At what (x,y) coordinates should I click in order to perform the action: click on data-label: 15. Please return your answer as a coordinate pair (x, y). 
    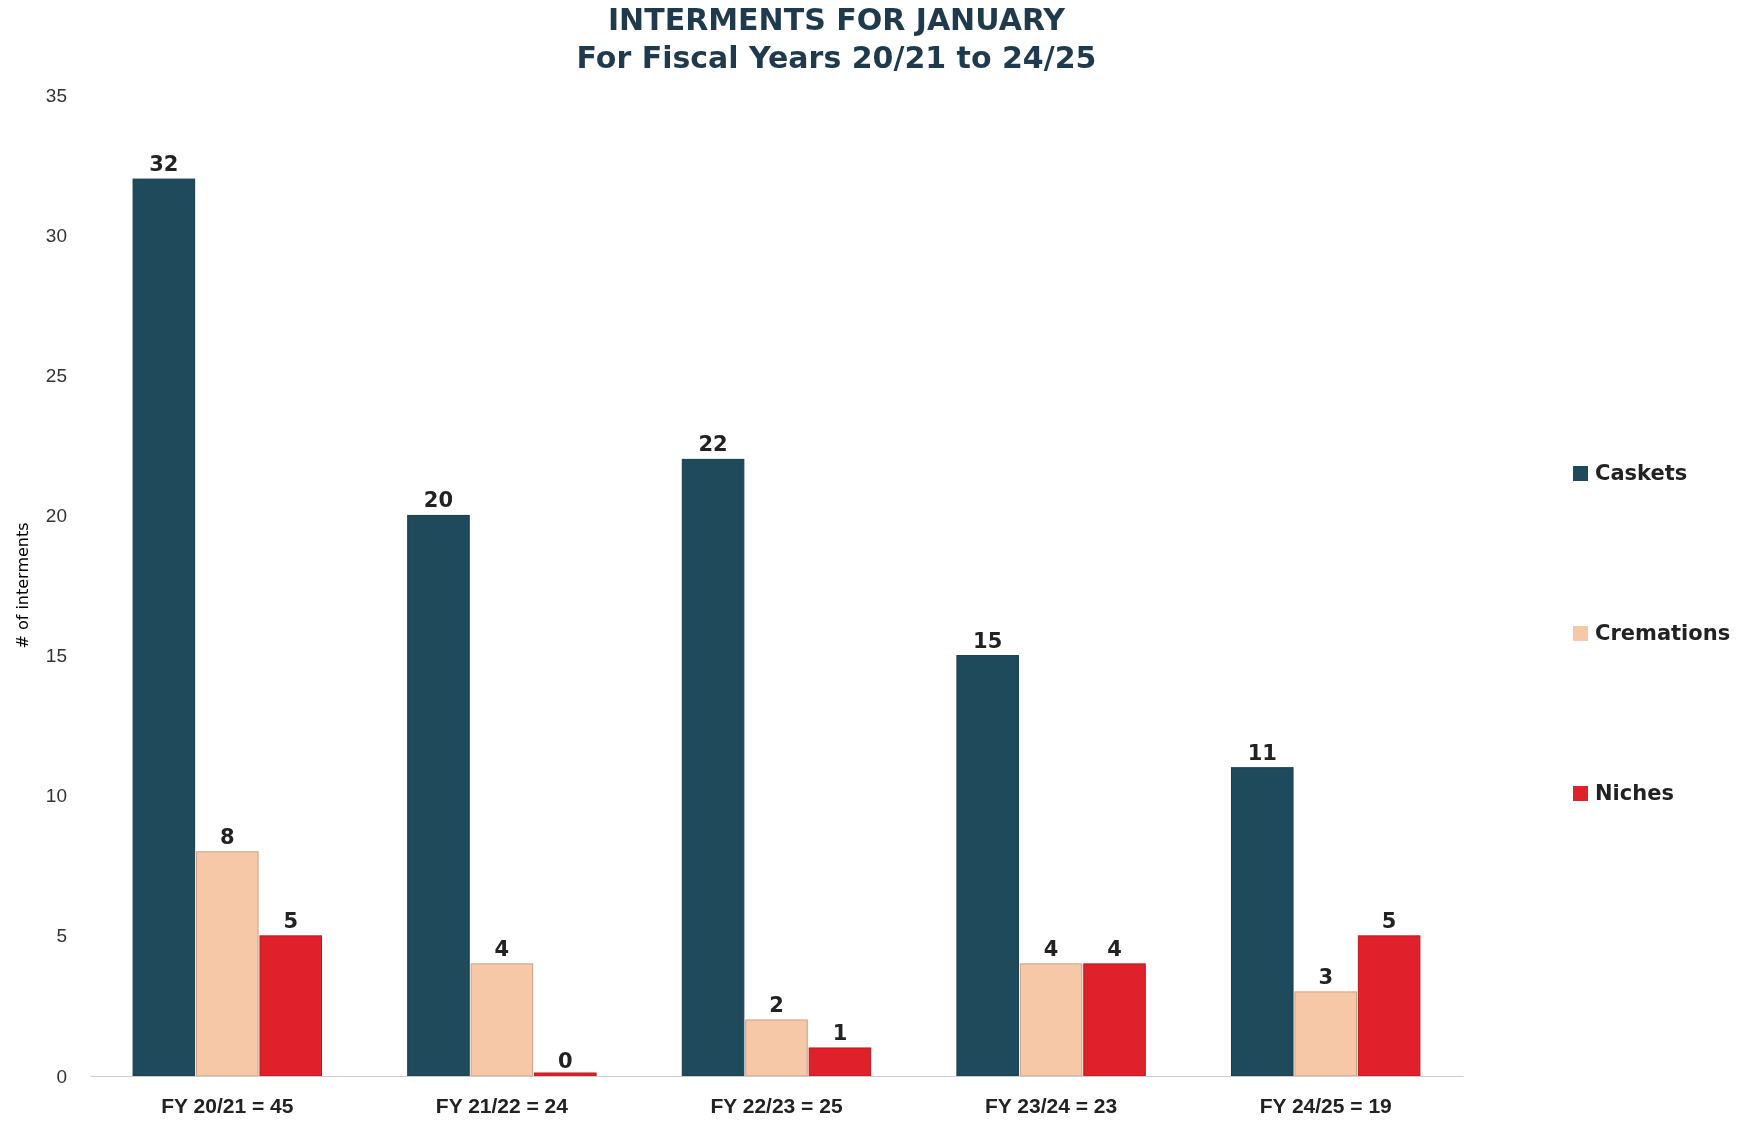
    Looking at the image, I should click on (988, 640).